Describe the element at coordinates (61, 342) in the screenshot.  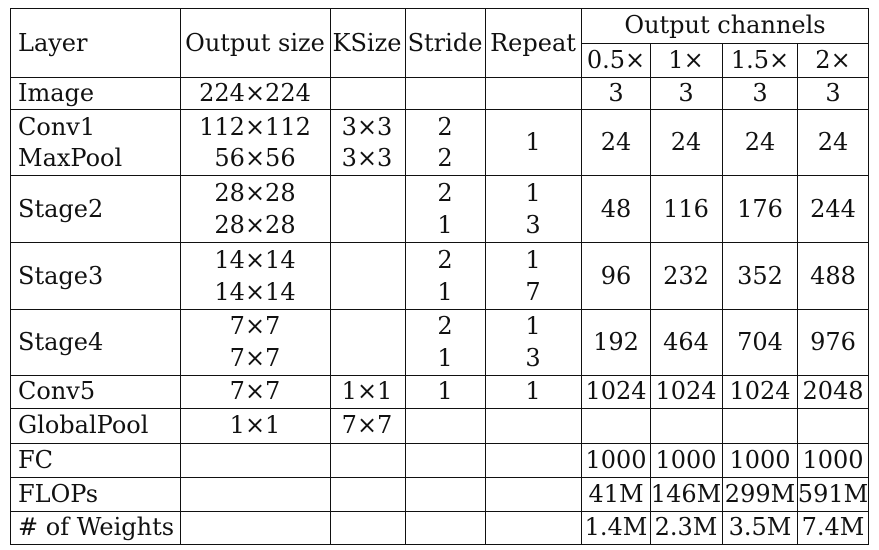
I see `layer-name: Stage4` at that location.